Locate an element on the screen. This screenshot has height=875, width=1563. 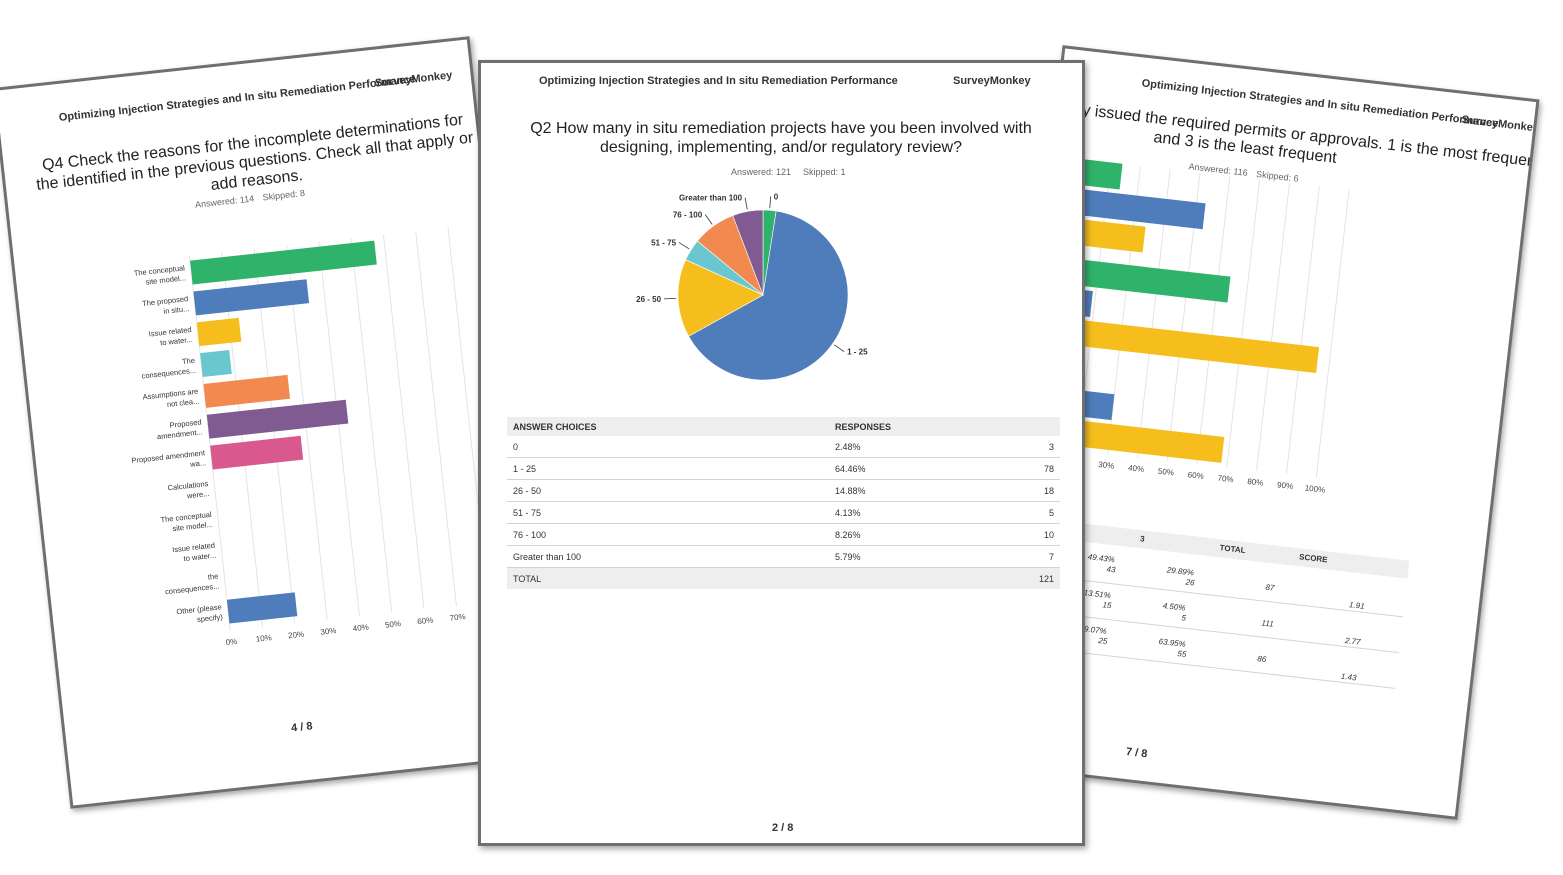
table-row: Greater than 100 5.79% 7 is located at coordinates (783, 556).